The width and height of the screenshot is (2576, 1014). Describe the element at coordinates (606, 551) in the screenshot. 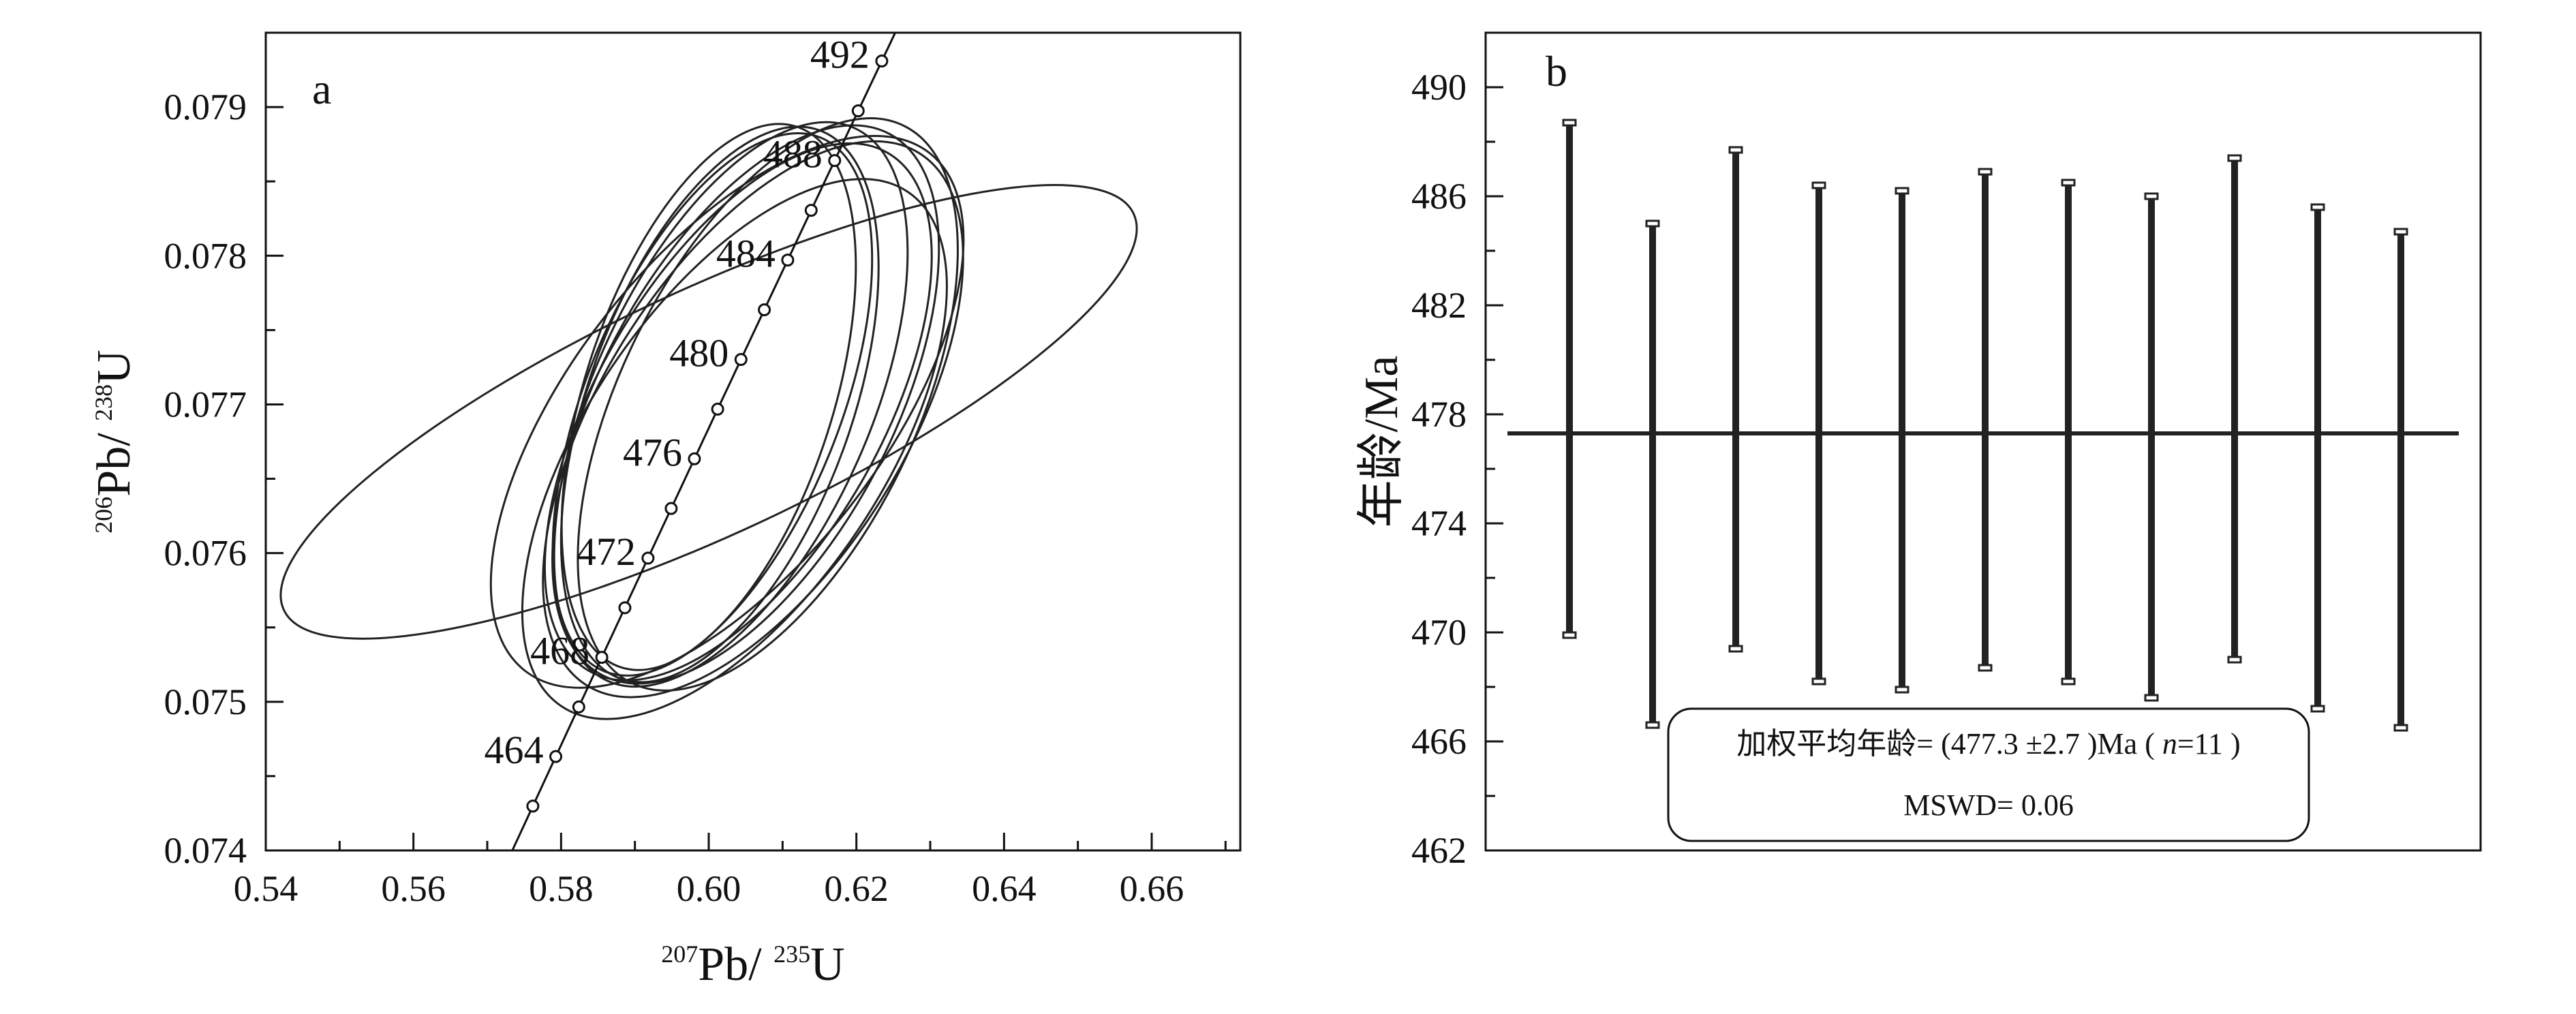

I see `concordia-age-label: 472` at that location.